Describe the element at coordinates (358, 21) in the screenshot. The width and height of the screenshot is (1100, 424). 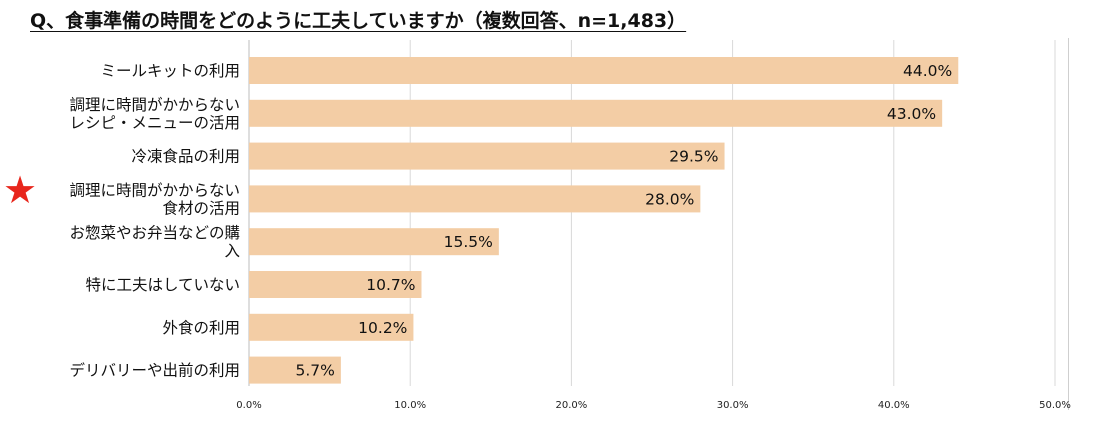
I see `chart-title: Q、食事準備の時間をどのように工夫していますか（複数回答、n=1,483）` at that location.